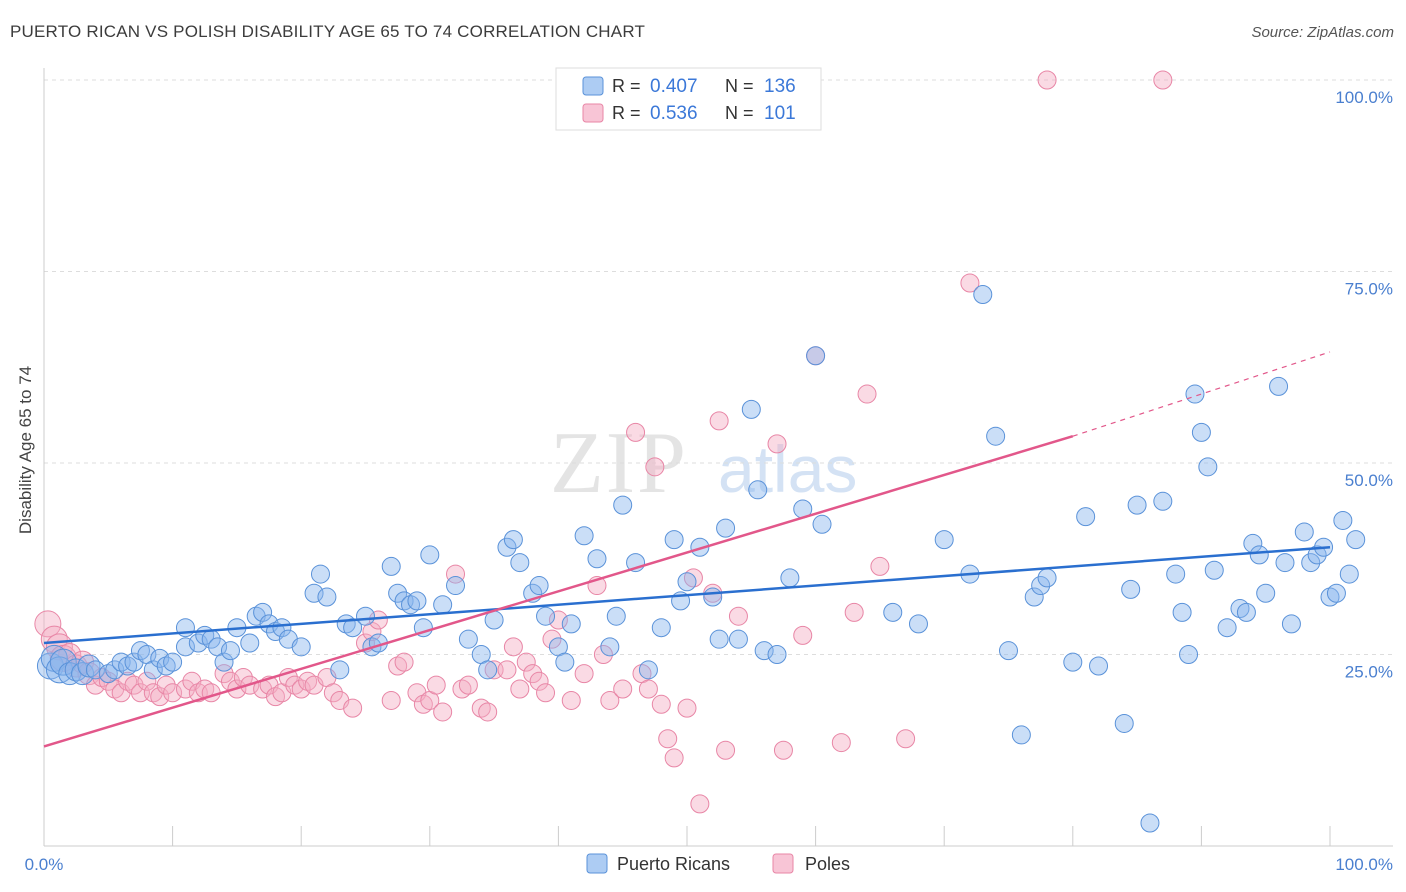  I want to click on legend-bottom-swatch-pink, so click(783, 863).